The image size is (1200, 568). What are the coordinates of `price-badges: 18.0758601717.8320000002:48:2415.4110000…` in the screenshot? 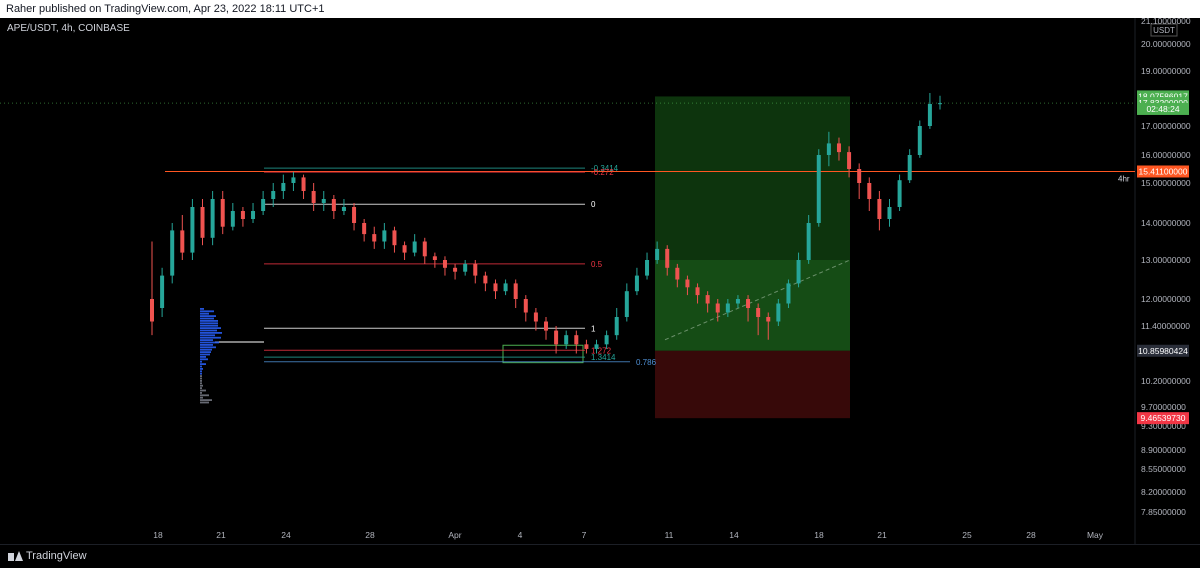 It's located at (1163, 257).